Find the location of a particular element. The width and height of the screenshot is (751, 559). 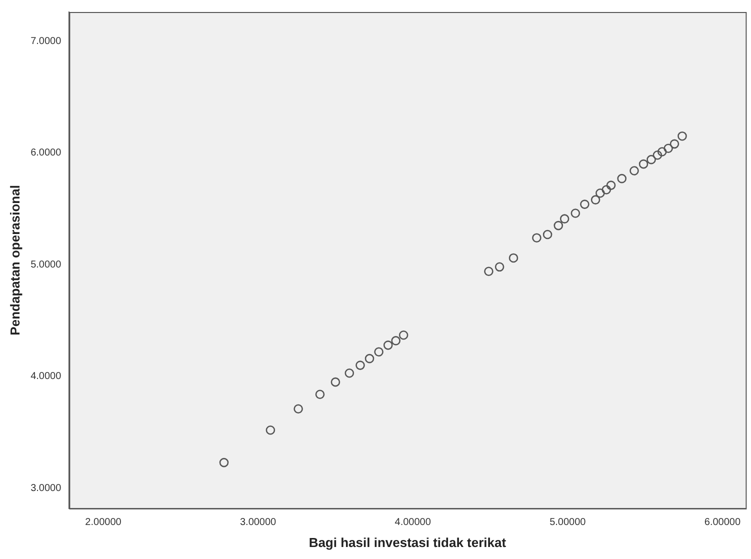

y-axis-title: Pendapatan operasional is located at coordinates (14, 260).